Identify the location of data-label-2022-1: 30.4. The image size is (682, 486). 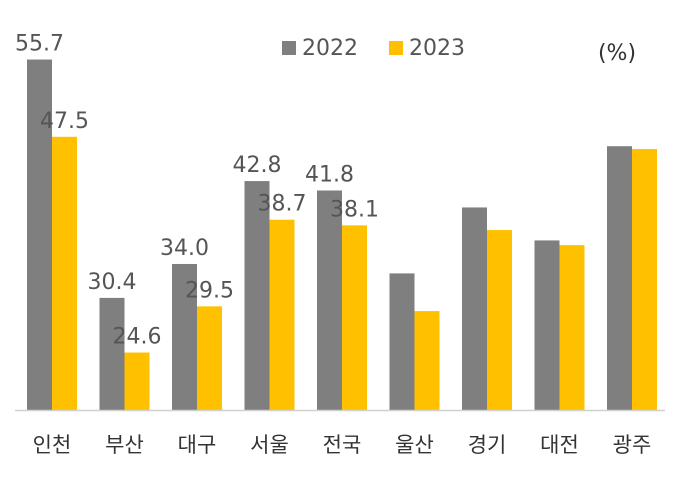
(112, 282).